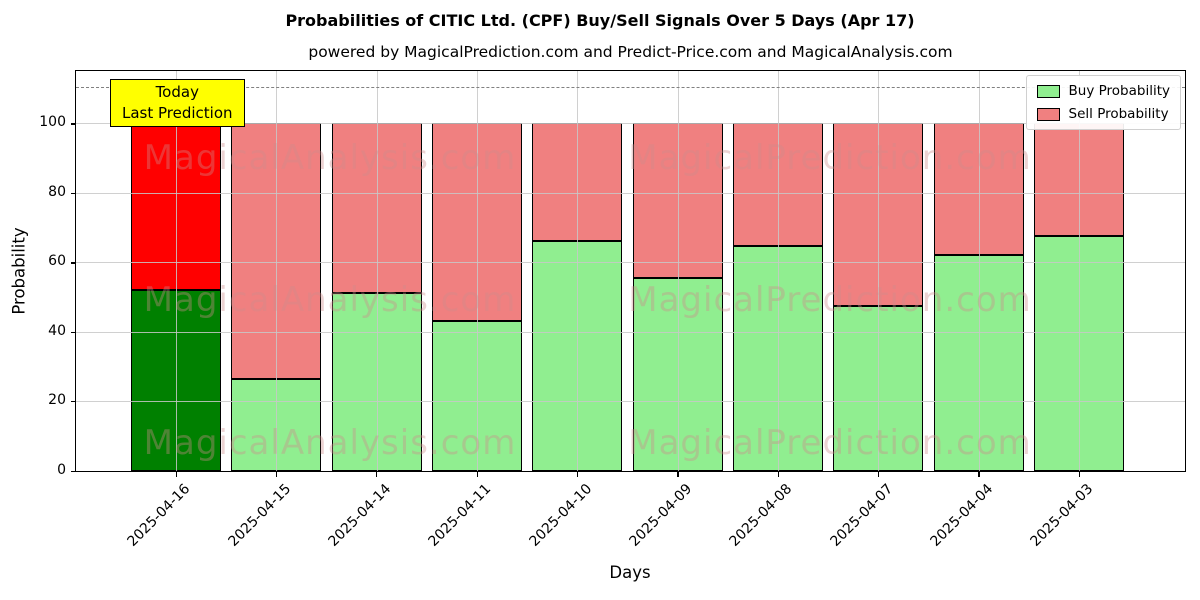 The image size is (1200, 600). I want to click on x-tick-label: 2025-04-09, so click(661, 515).